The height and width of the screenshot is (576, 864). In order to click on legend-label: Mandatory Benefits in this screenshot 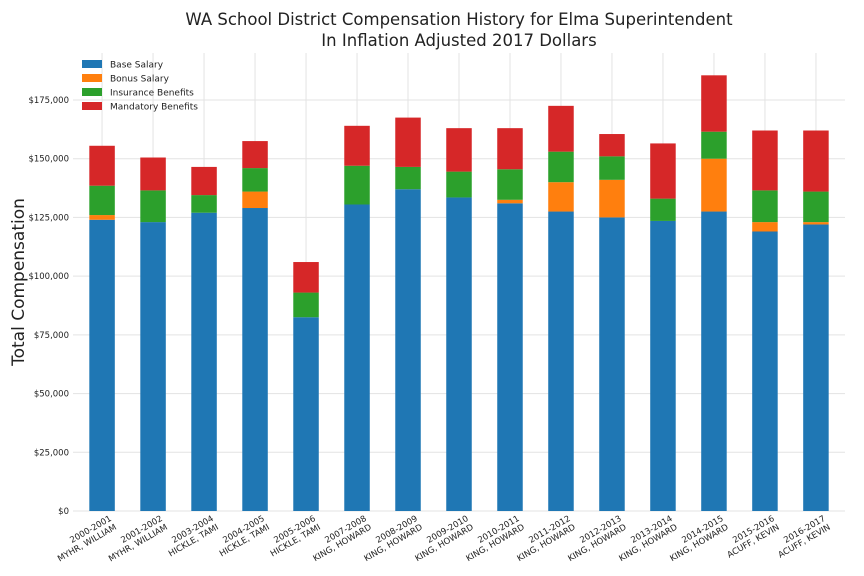, I will do `click(154, 108)`.